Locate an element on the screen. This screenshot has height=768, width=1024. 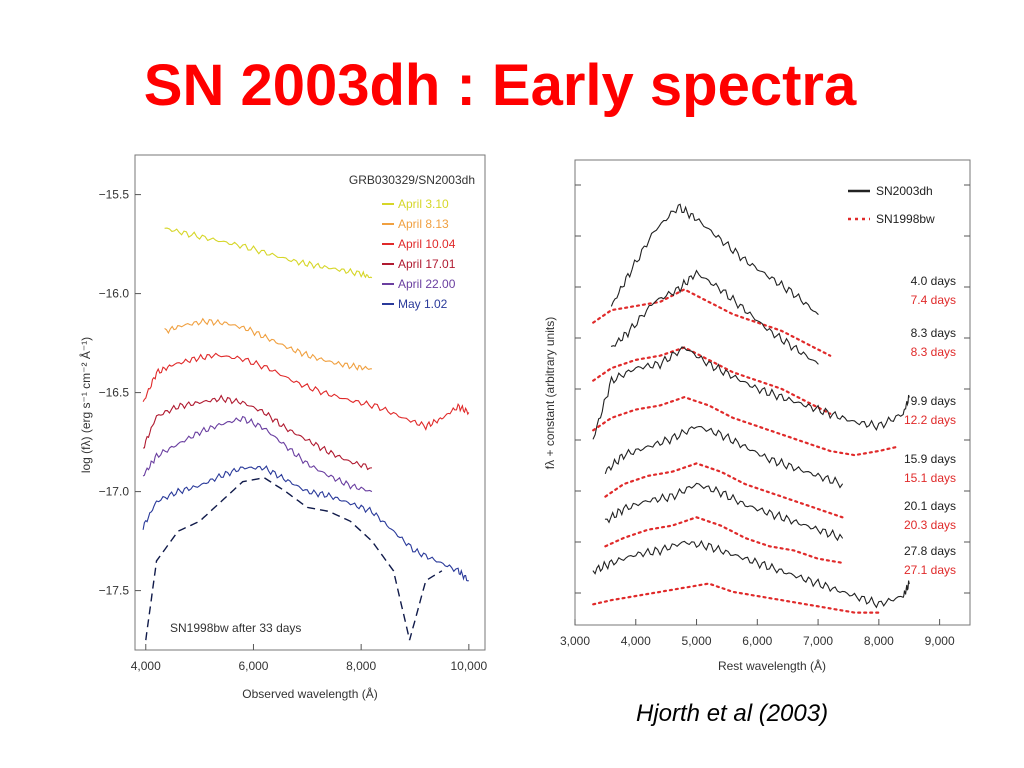
right-x-tick-label: 7,000 is located at coordinates (818, 641).